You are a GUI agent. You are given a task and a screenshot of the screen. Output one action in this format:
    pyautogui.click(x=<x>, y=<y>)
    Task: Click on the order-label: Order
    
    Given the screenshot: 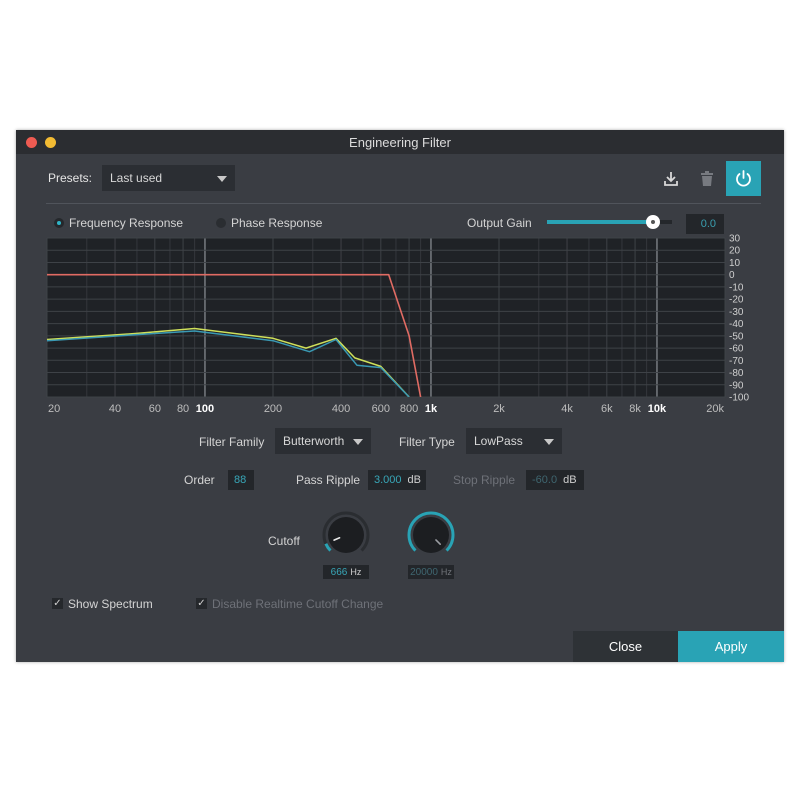 What is the action you would take?
    pyautogui.click(x=199, y=480)
    